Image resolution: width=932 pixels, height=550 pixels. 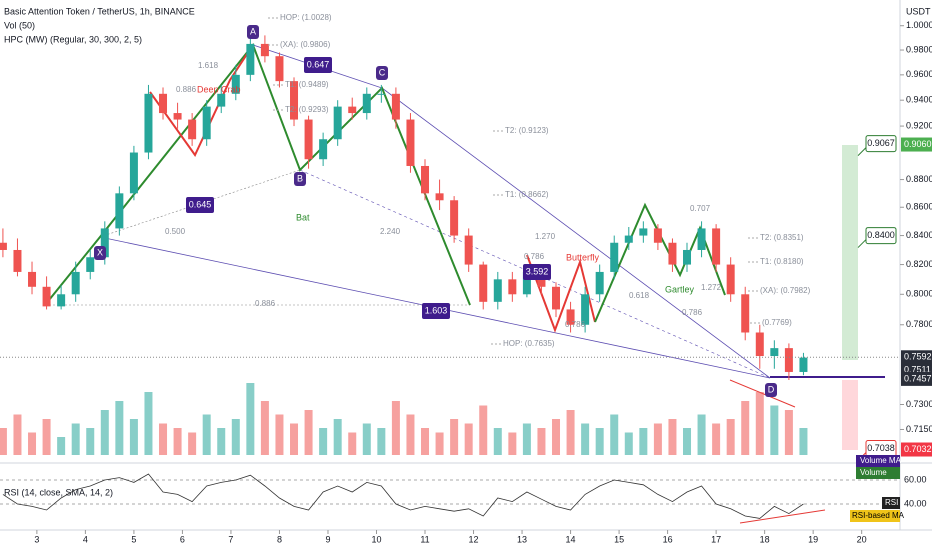 What do you see at coordinates (862, 151) in the screenshot?
I see `target-pointer` at bounding box center [862, 151].